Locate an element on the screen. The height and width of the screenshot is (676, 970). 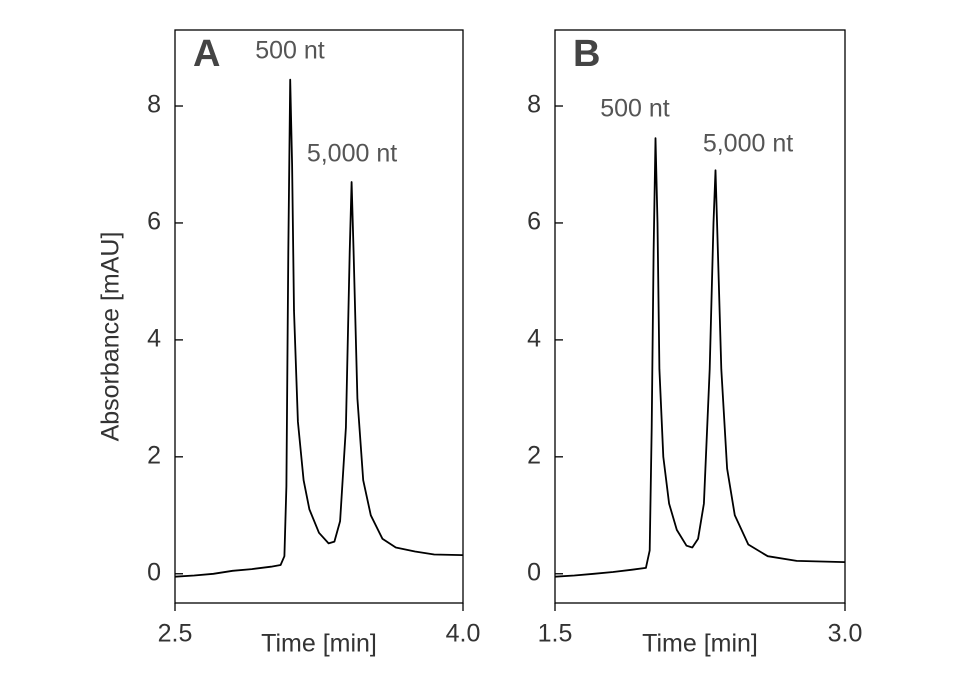
x-tick-label: 1.5 is located at coordinates (555, 634).